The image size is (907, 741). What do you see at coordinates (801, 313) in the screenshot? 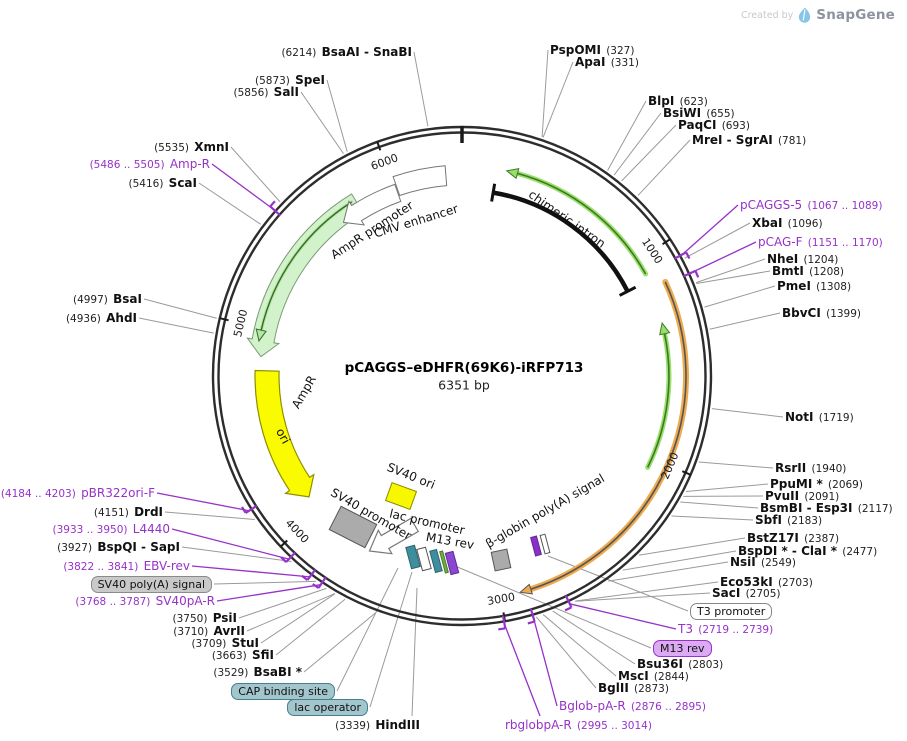
I see `label-name: BbvCI` at bounding box center [801, 313].